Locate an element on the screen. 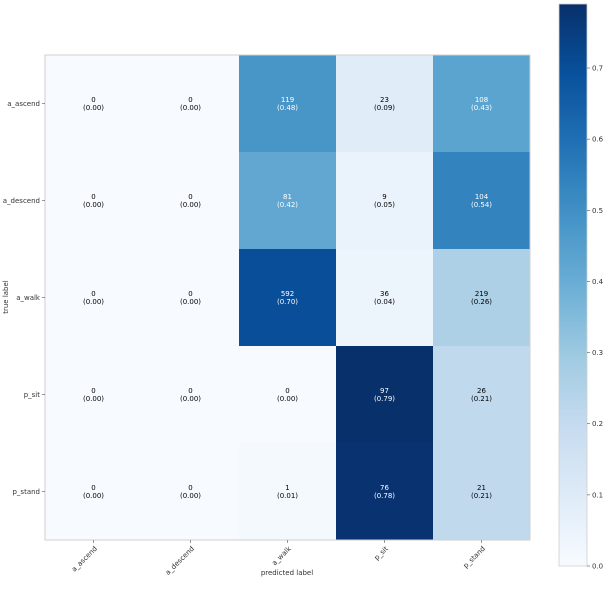 The height and width of the screenshot is (598, 604). cell-ratio-label: (0.48) is located at coordinates (287, 108).